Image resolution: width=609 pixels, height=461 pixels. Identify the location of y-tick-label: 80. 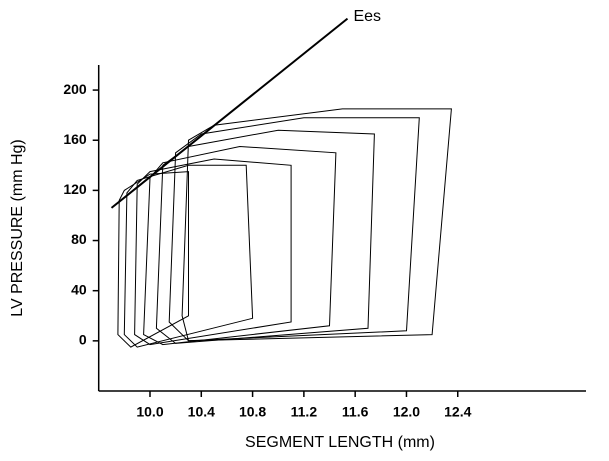
(79, 239).